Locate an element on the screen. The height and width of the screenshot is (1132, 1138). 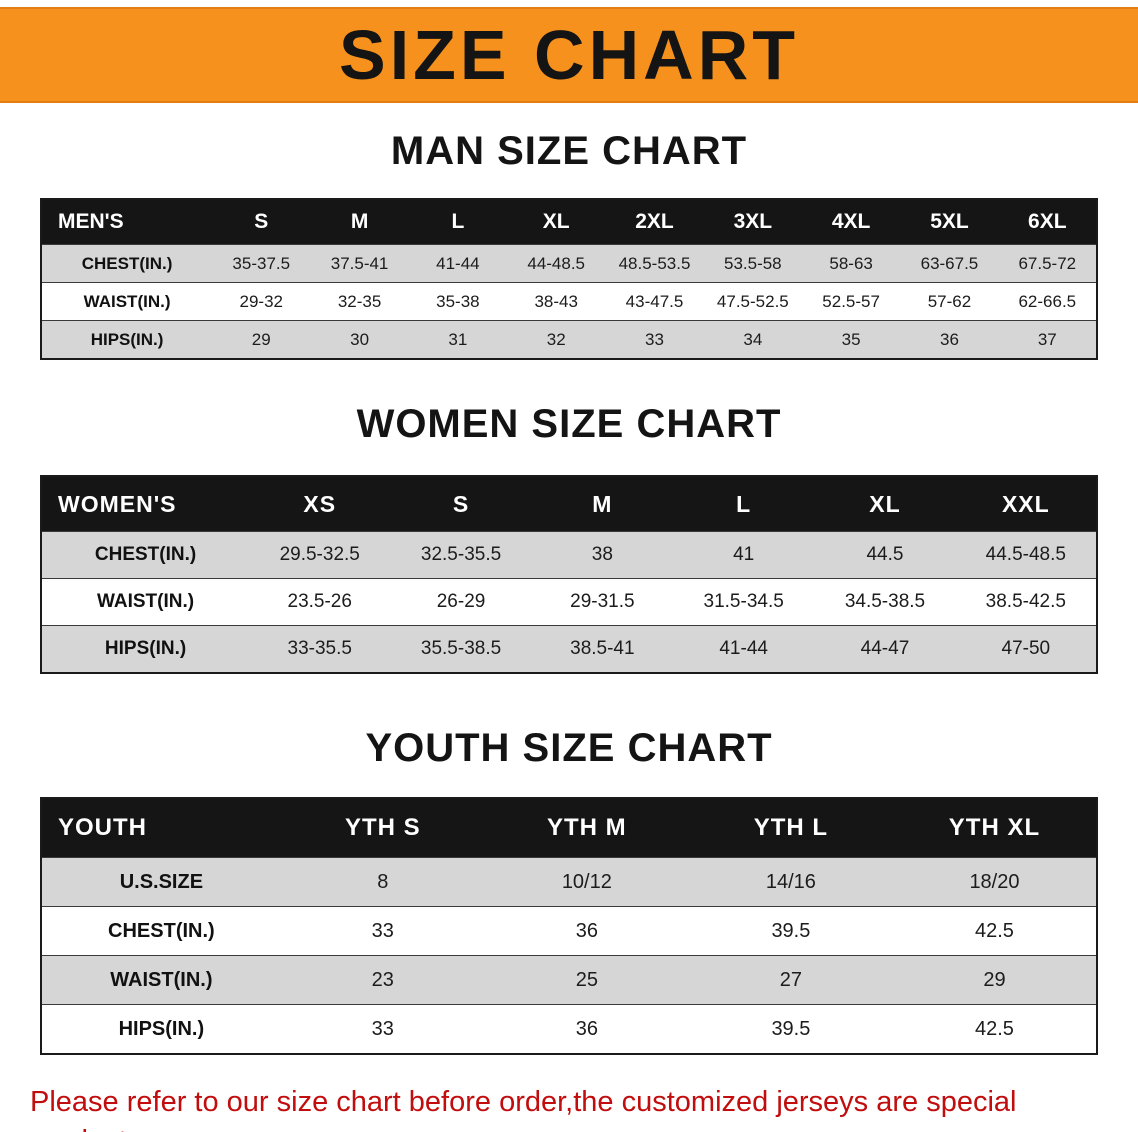
column-header: YTH S is located at coordinates (382, 828).